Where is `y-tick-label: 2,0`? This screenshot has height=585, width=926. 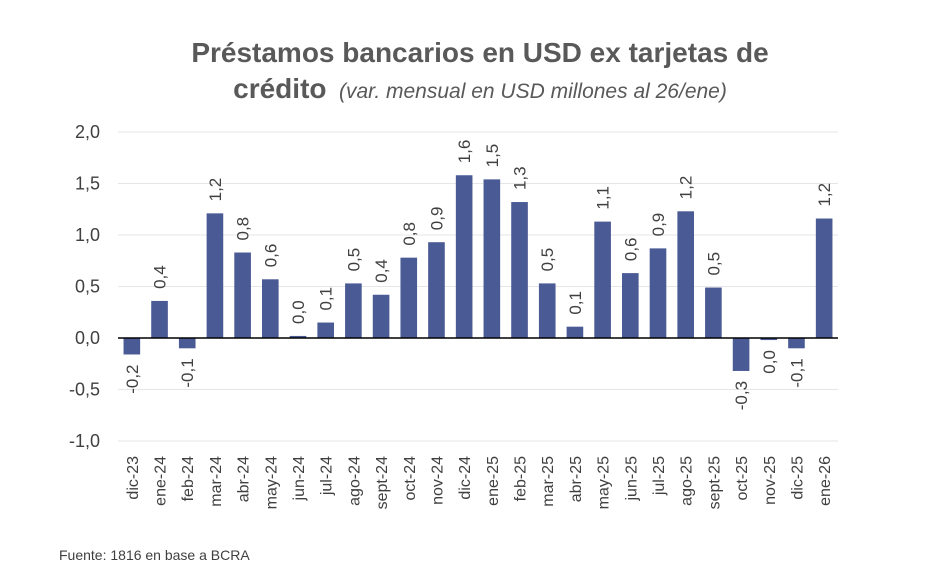
y-tick-label: 2,0 is located at coordinates (87, 132).